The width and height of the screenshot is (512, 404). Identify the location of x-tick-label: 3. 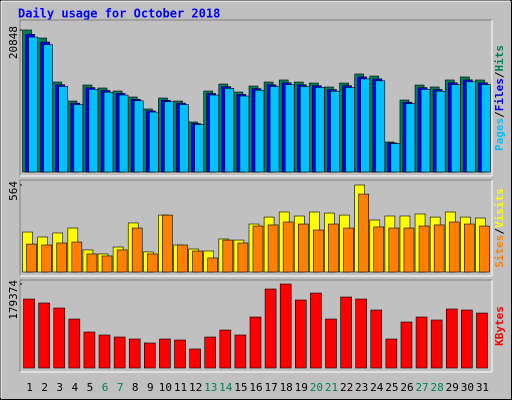
(59, 387).